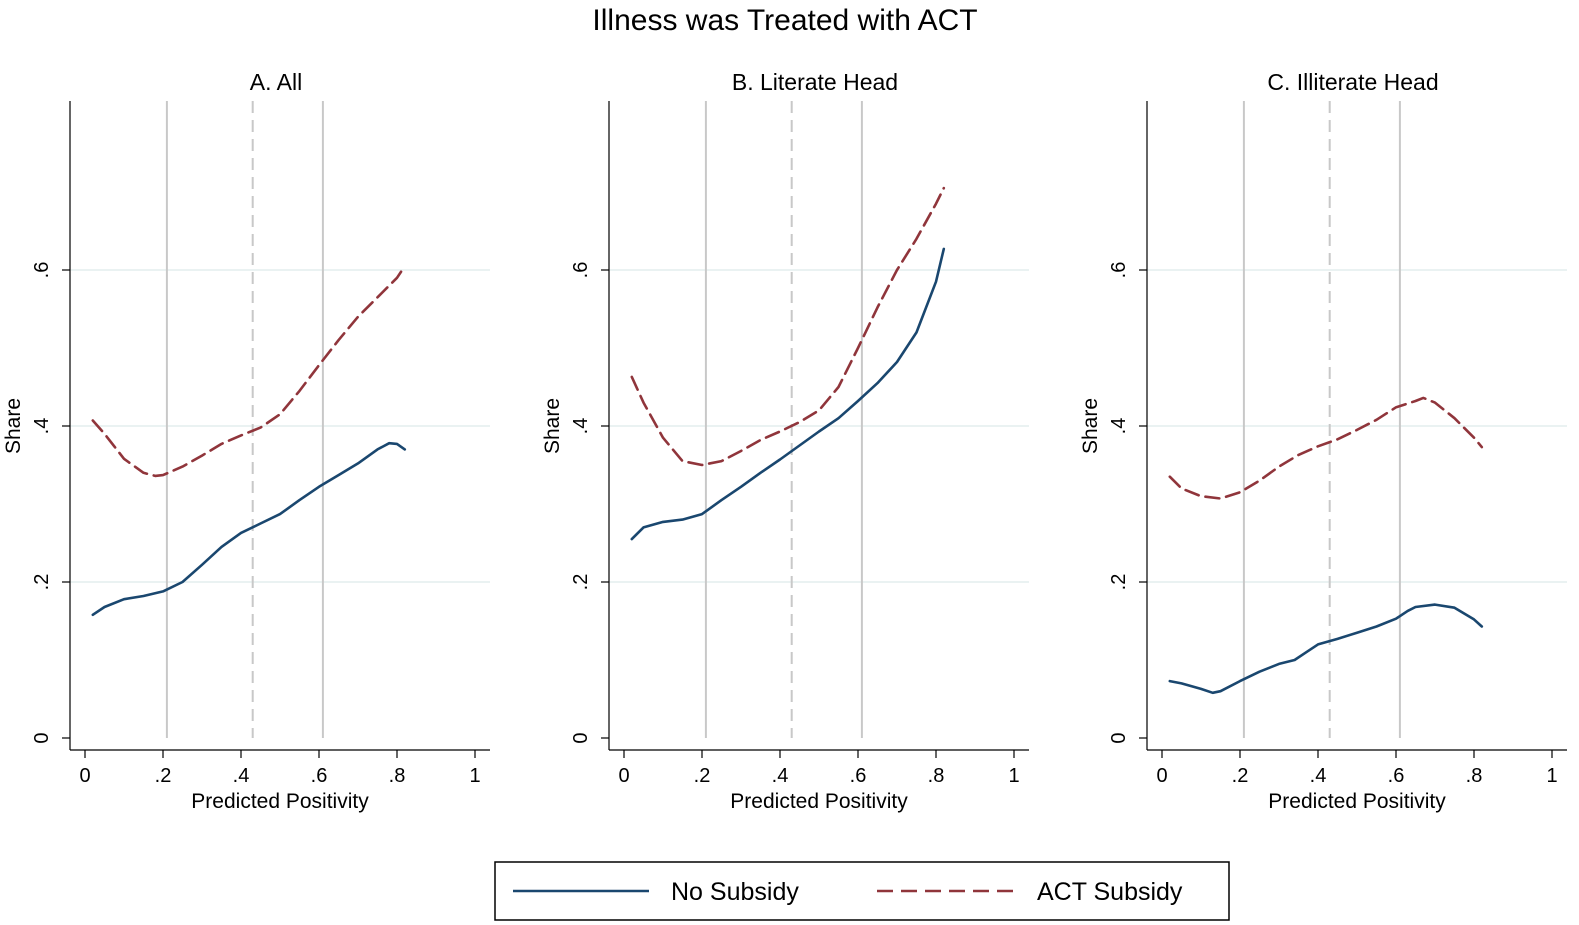 The height and width of the screenshot is (925, 1579). What do you see at coordinates (1352, 82) in the screenshot?
I see `panel-title: C. Illiterate Head` at bounding box center [1352, 82].